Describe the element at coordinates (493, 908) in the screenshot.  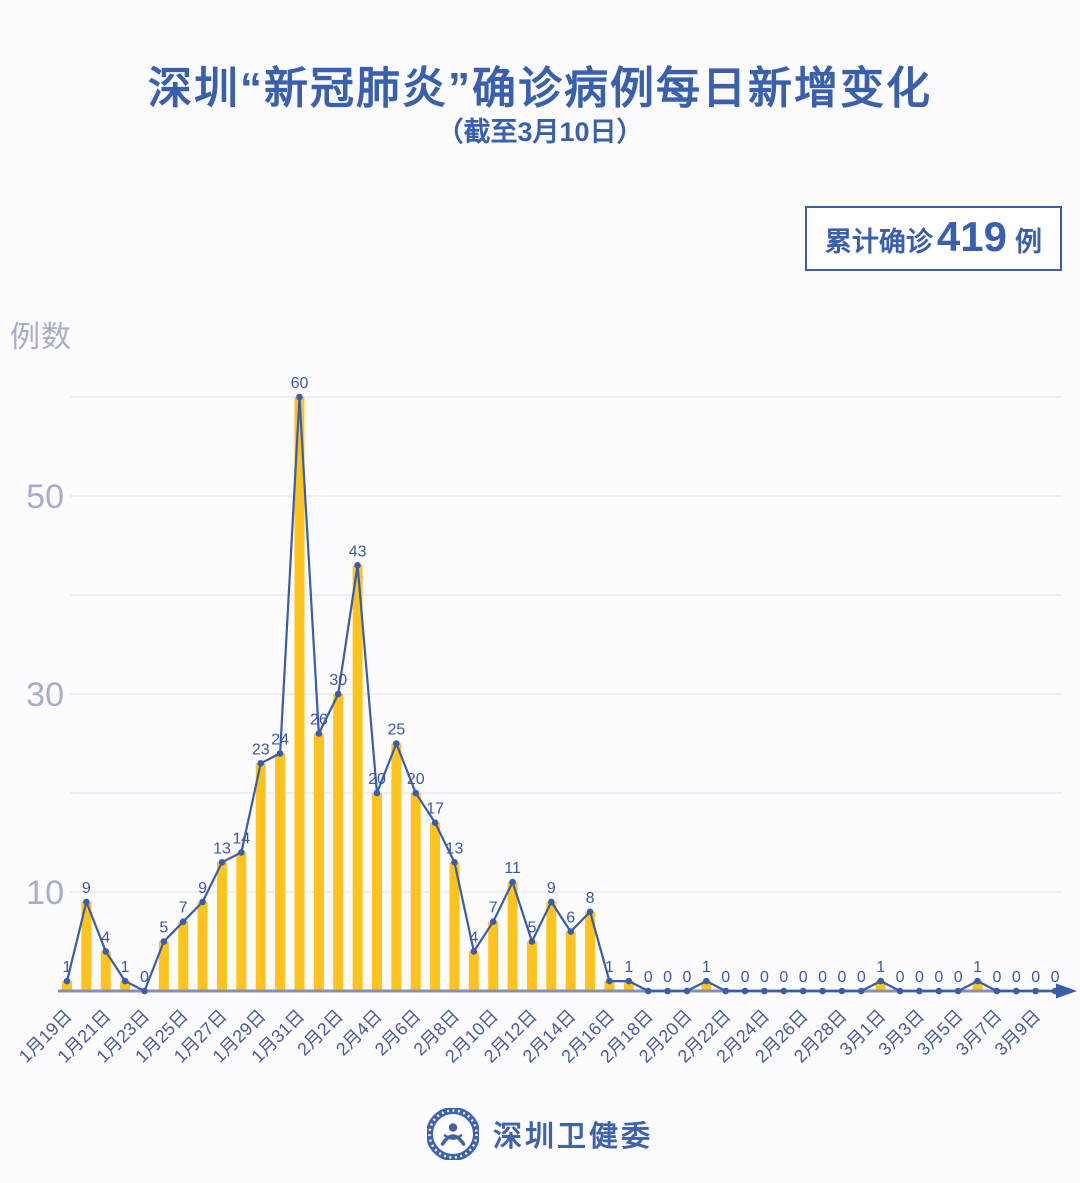
I see `value-label: 7` at that location.